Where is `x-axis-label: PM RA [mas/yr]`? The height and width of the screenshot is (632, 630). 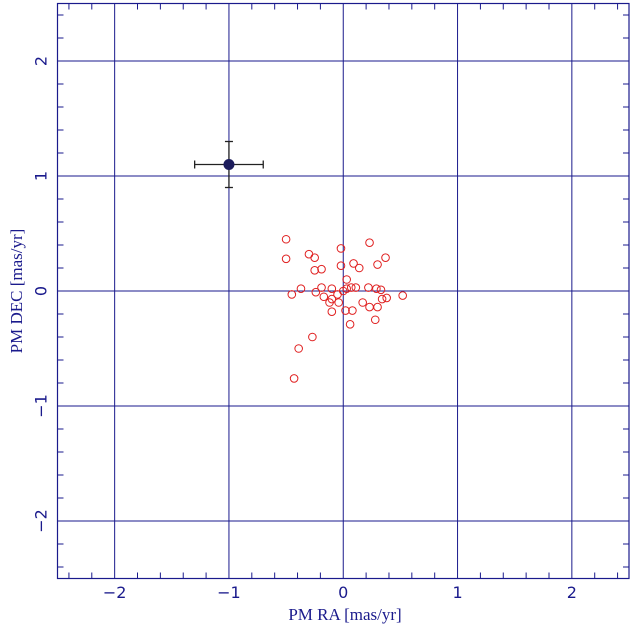
x-axis-label: PM RA [mas/yr] is located at coordinates (344, 614).